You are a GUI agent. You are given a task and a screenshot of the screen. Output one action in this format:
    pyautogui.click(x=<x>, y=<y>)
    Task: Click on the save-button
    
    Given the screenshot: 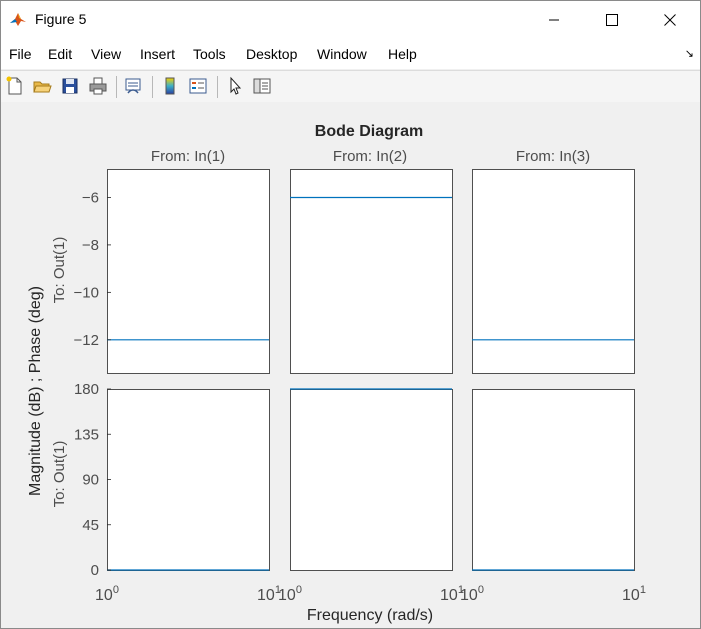 What is the action you would take?
    pyautogui.click(x=70, y=86)
    